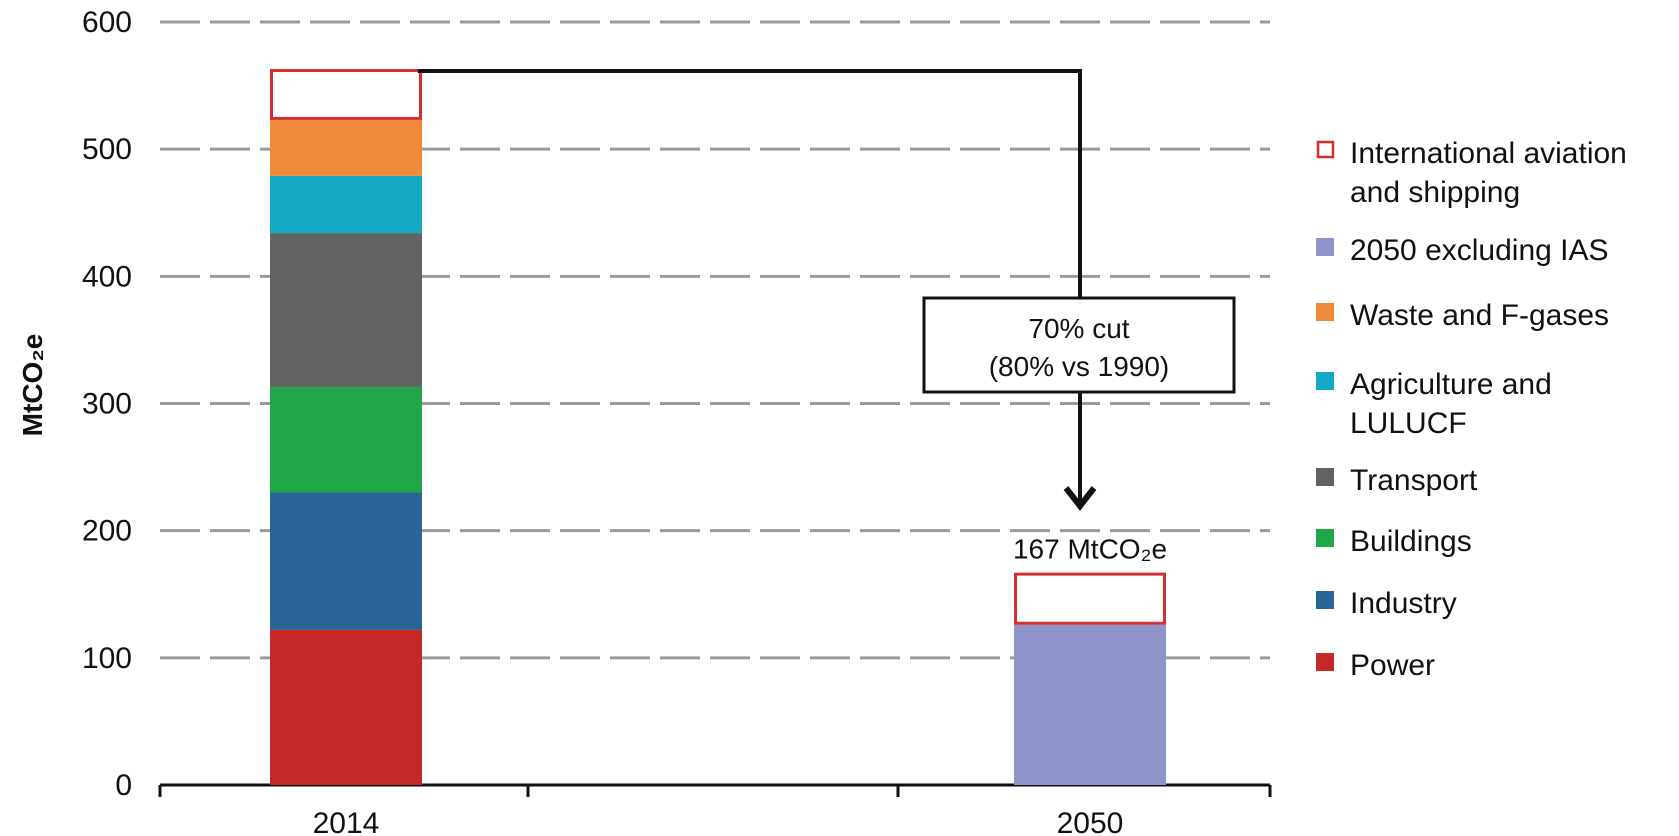 The height and width of the screenshot is (836, 1679). What do you see at coordinates (107, 22) in the screenshot?
I see `y-tick-label: 600` at bounding box center [107, 22].